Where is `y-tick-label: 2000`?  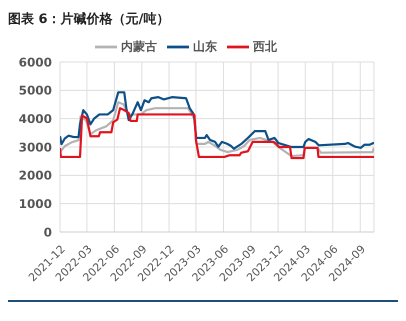
y-tick-label: 2000 is located at coordinates (35, 175).